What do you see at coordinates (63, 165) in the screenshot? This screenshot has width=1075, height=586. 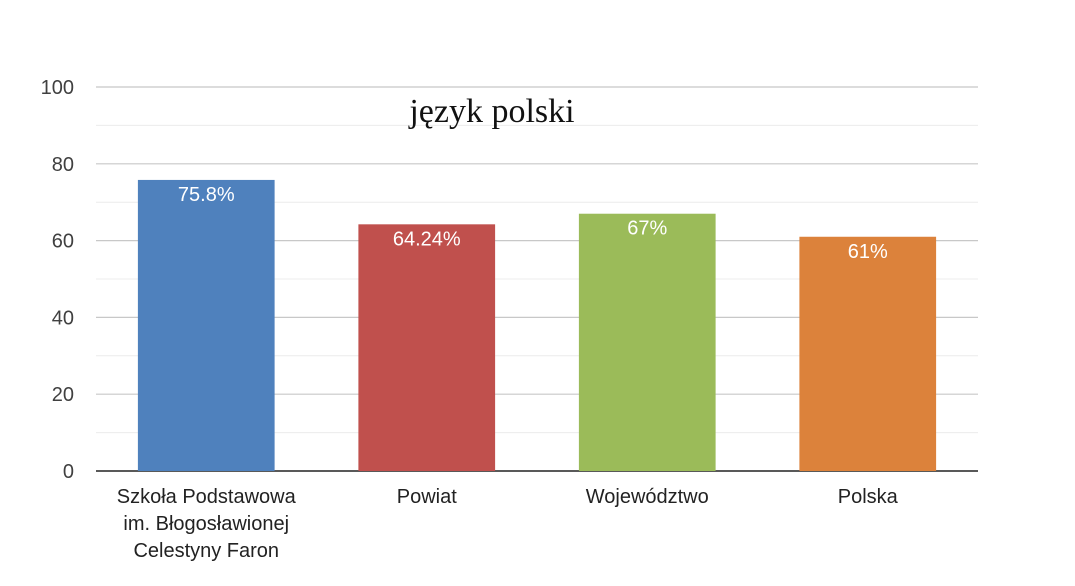 I see `y-tick-label: 80` at bounding box center [63, 165].